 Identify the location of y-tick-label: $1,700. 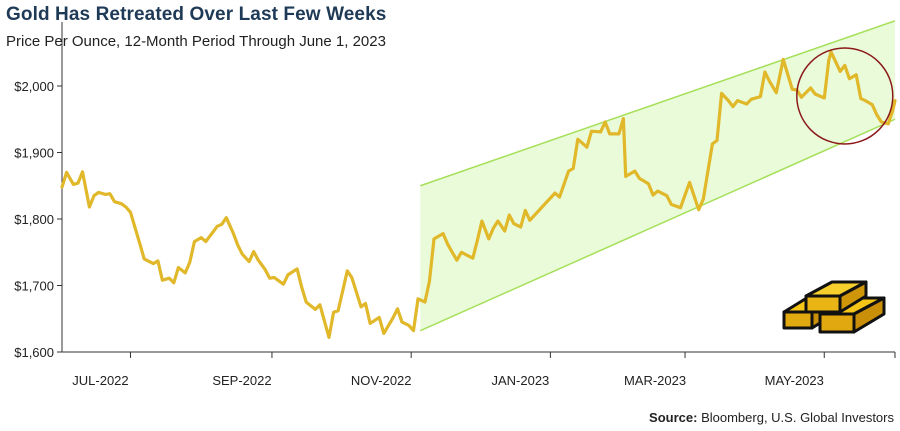
(34, 286).